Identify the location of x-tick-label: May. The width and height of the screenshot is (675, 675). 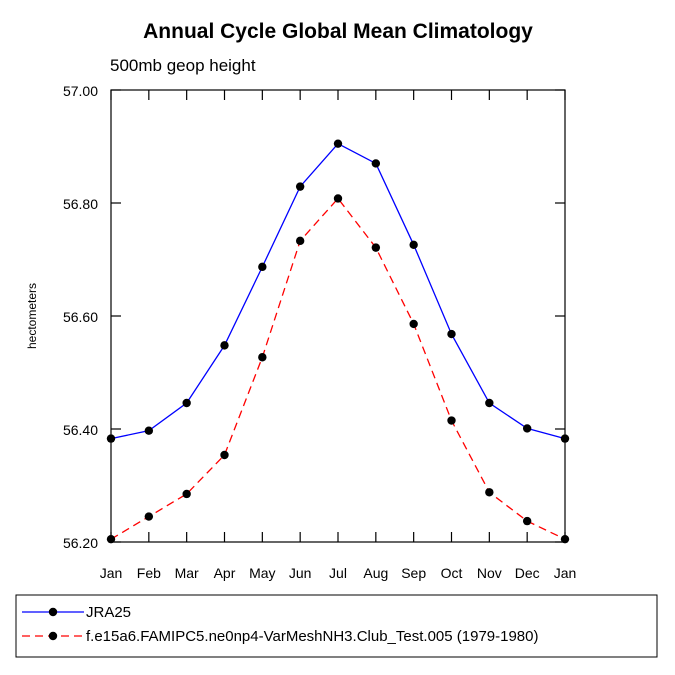
(262, 573).